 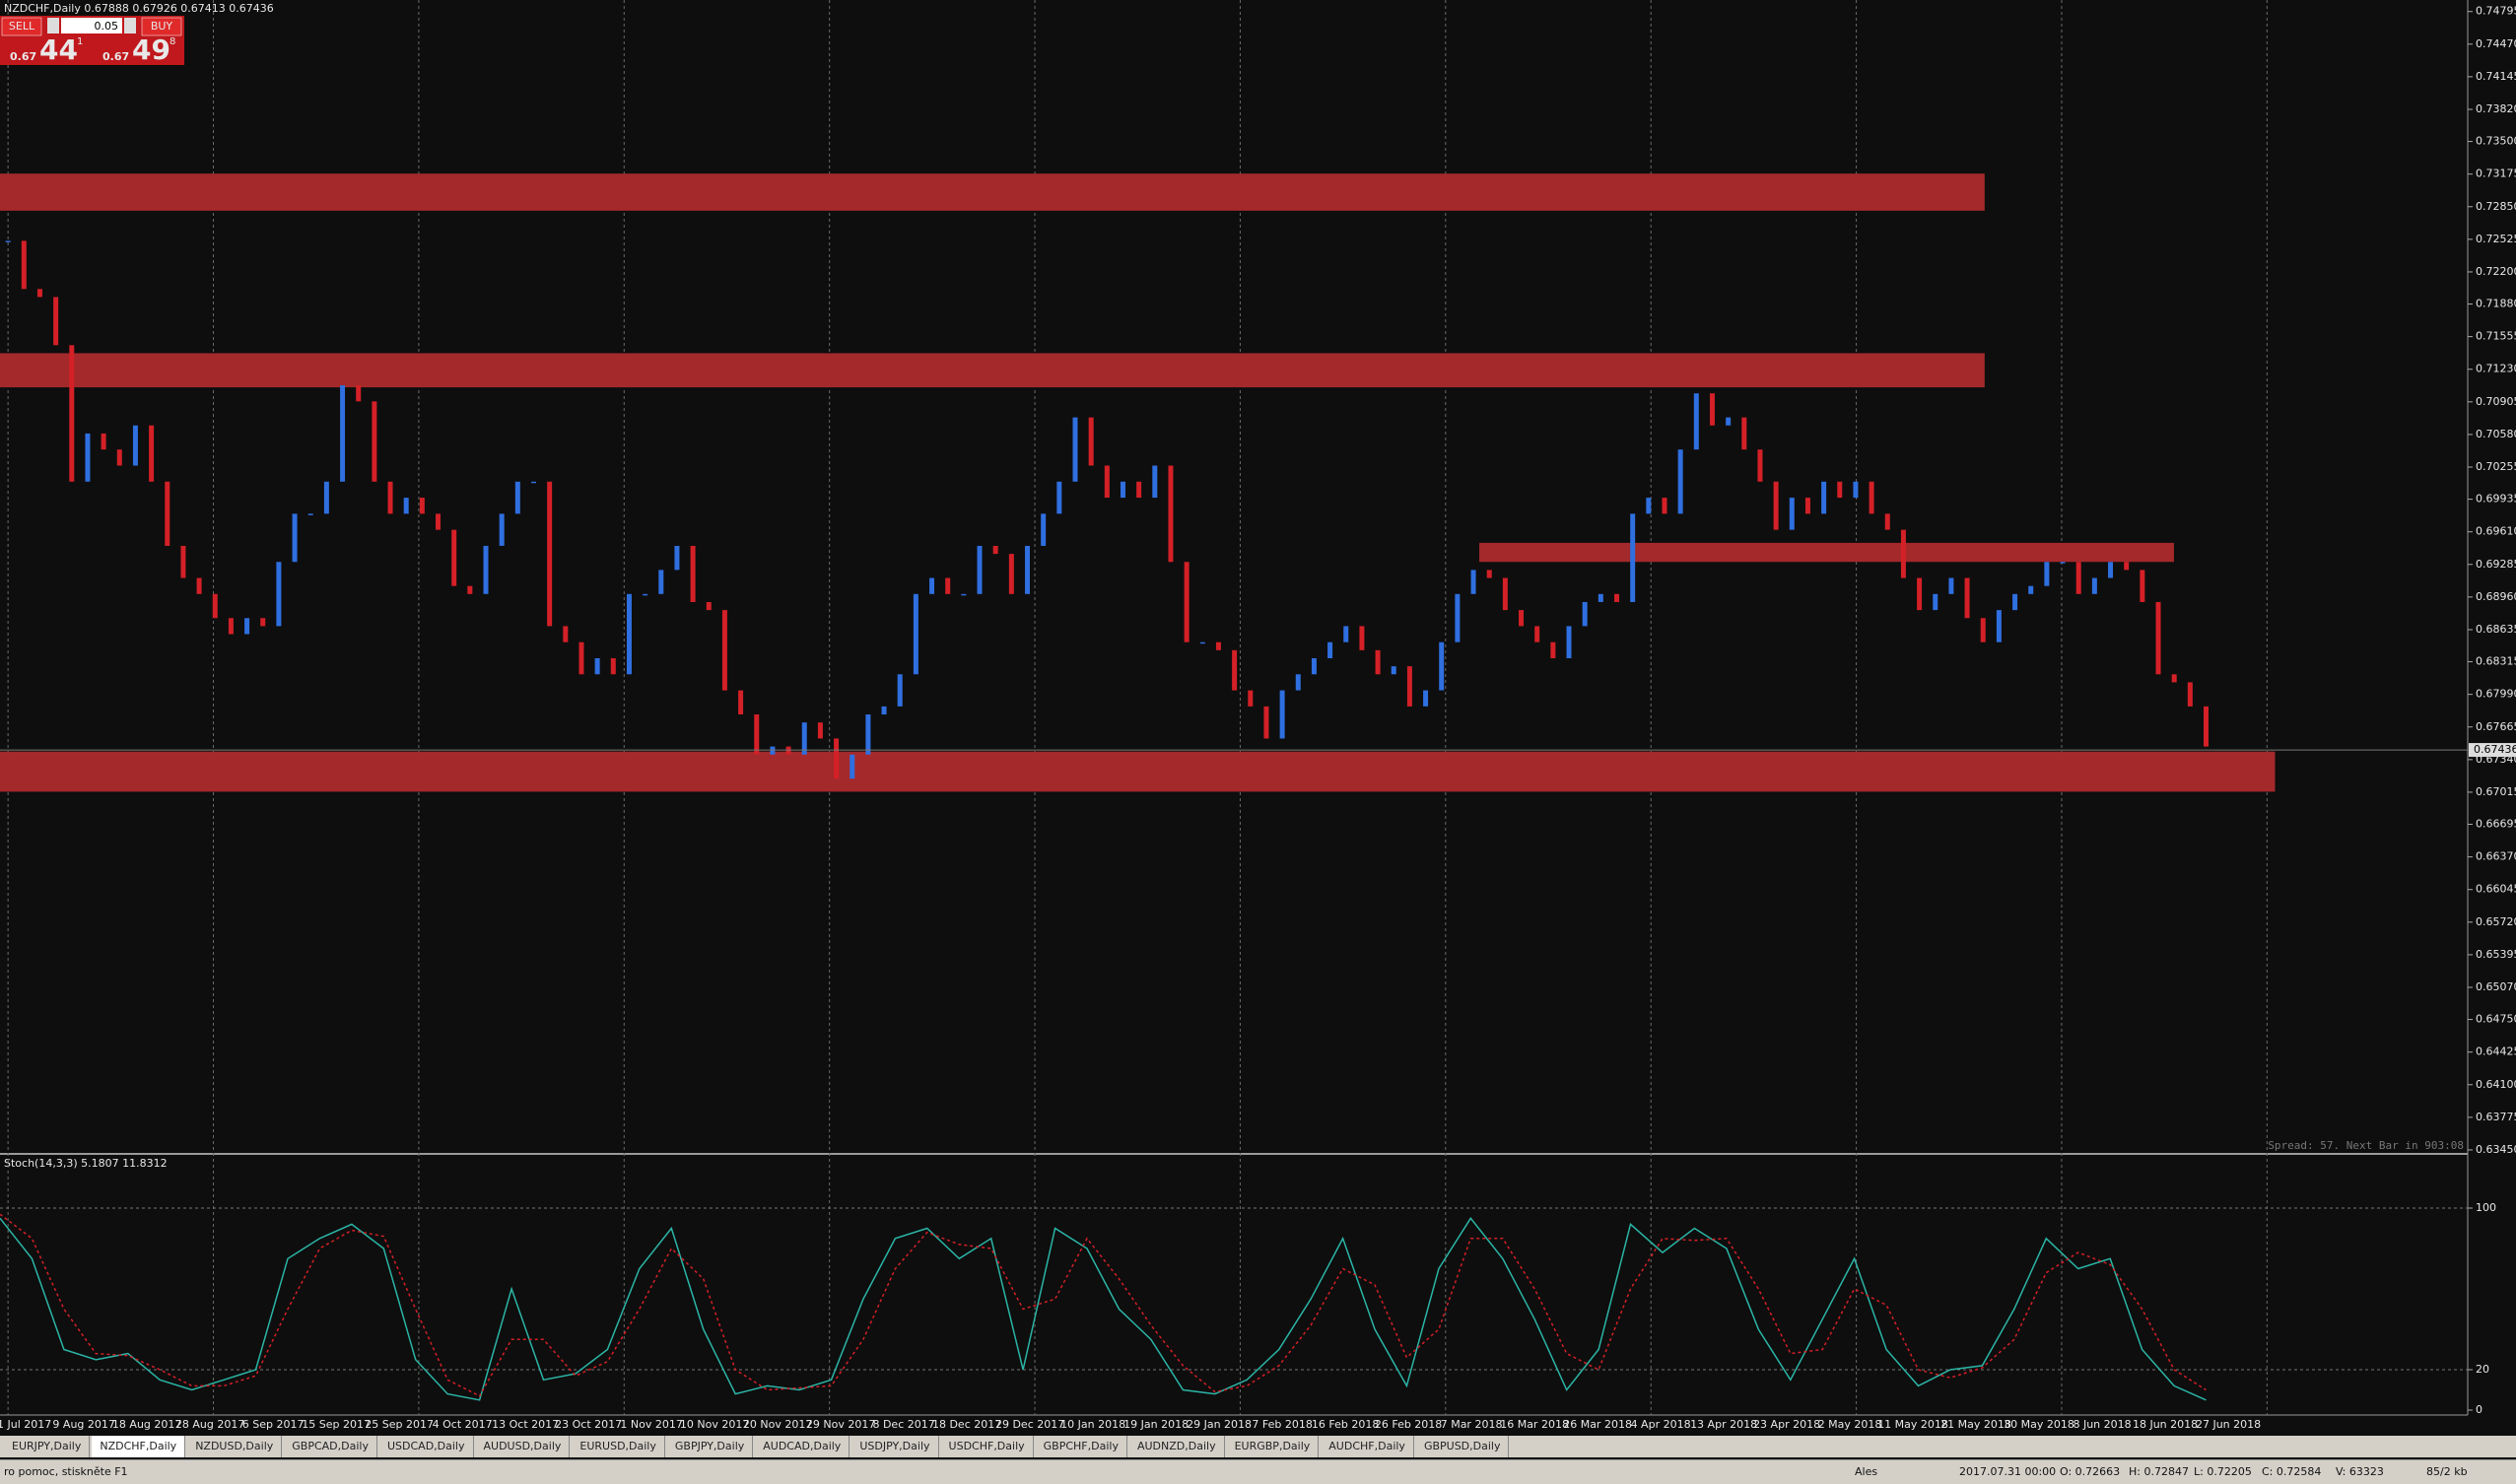 What do you see at coordinates (2486, 1207) in the screenshot?
I see `y-tick-label: 100` at bounding box center [2486, 1207].